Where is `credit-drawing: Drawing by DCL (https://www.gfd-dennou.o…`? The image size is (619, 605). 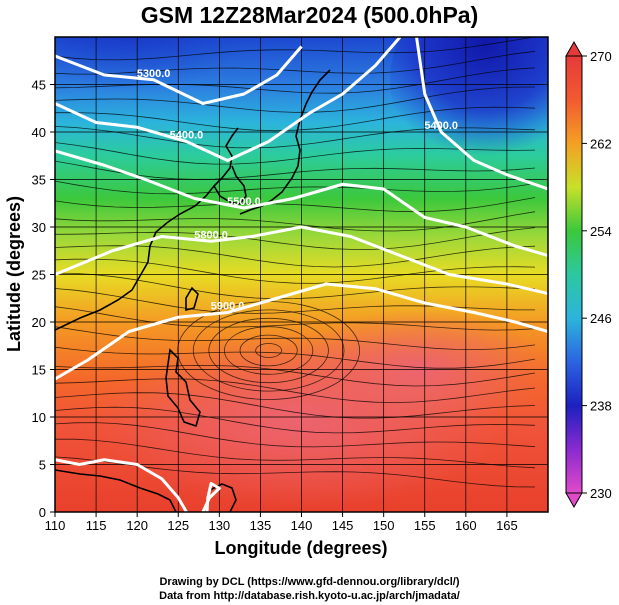 credit-drawing: Drawing by DCL (https://www.gfd-dennou.o… is located at coordinates (309, 582).